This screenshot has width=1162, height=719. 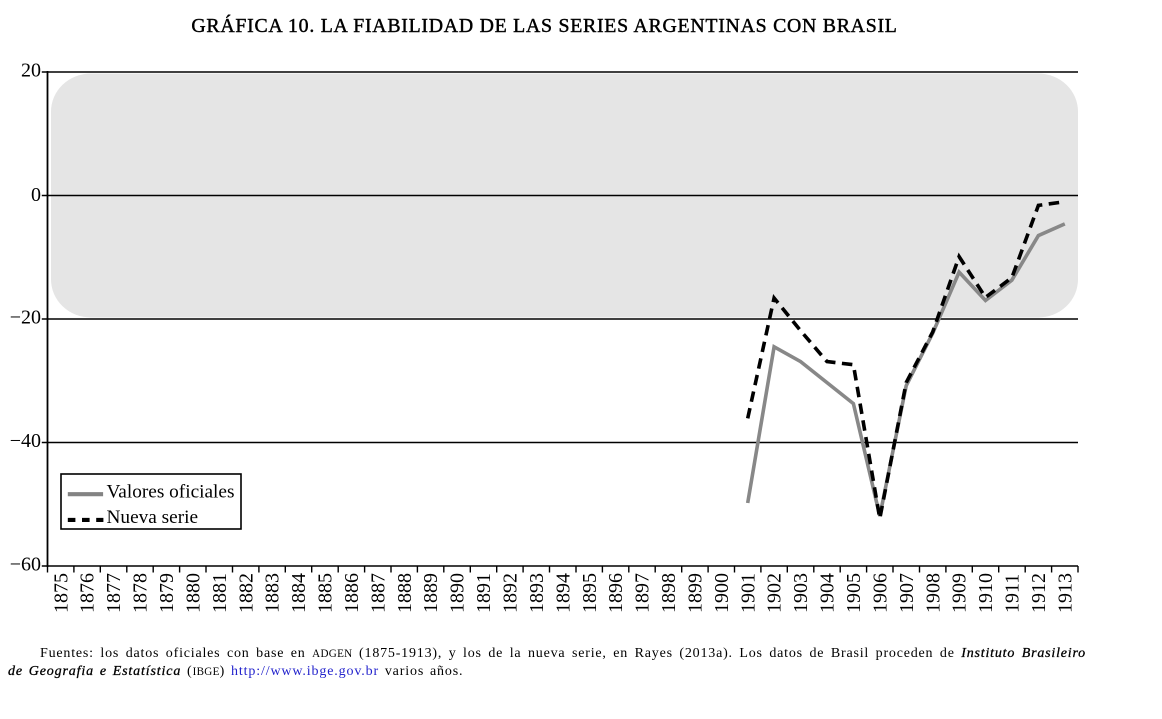 I want to click on svg-text: 1908, so click(x=933, y=593).